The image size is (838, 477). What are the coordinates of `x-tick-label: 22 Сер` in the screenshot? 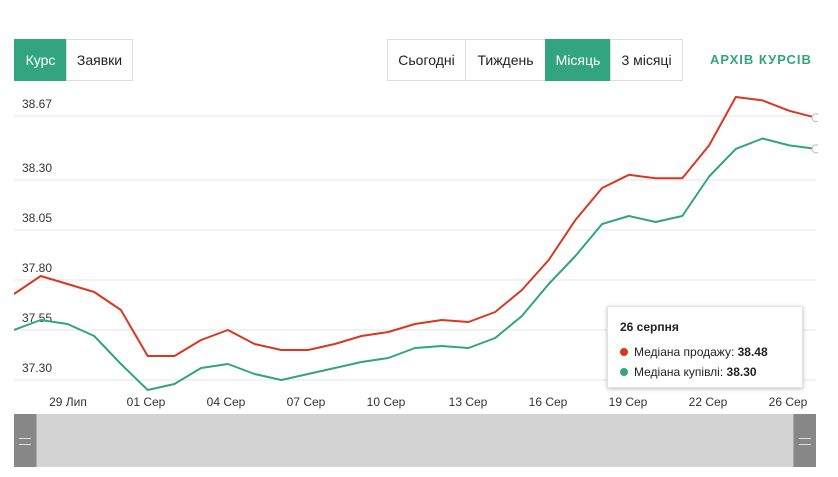 It's located at (708, 402).